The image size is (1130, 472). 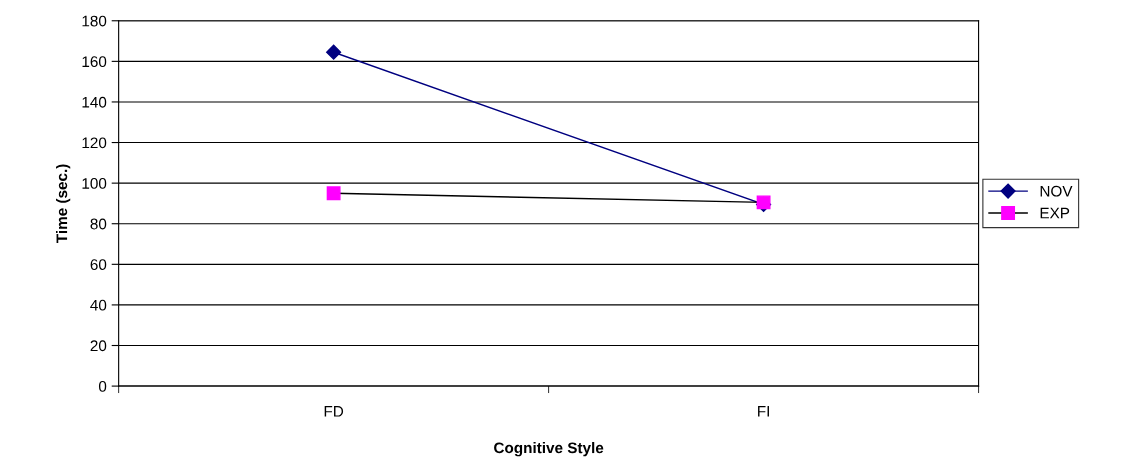 What do you see at coordinates (102, 386) in the screenshot?
I see `y-tick-label: 0` at bounding box center [102, 386].